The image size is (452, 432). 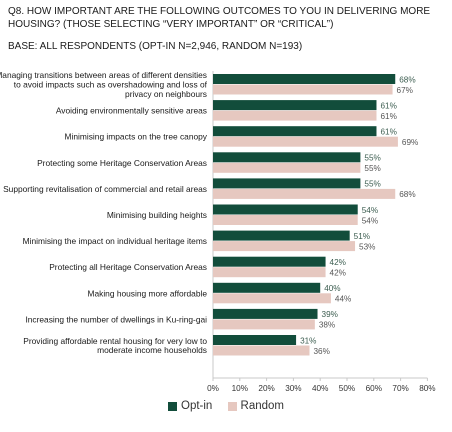 What do you see at coordinates (410, 142) in the screenshot?
I see `value-label-random: 69%` at bounding box center [410, 142].